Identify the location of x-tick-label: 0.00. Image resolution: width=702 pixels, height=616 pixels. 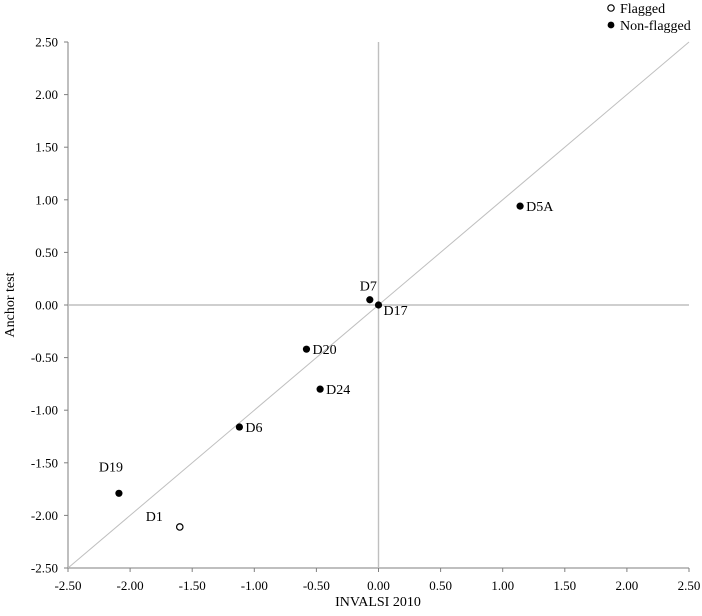
(378, 585).